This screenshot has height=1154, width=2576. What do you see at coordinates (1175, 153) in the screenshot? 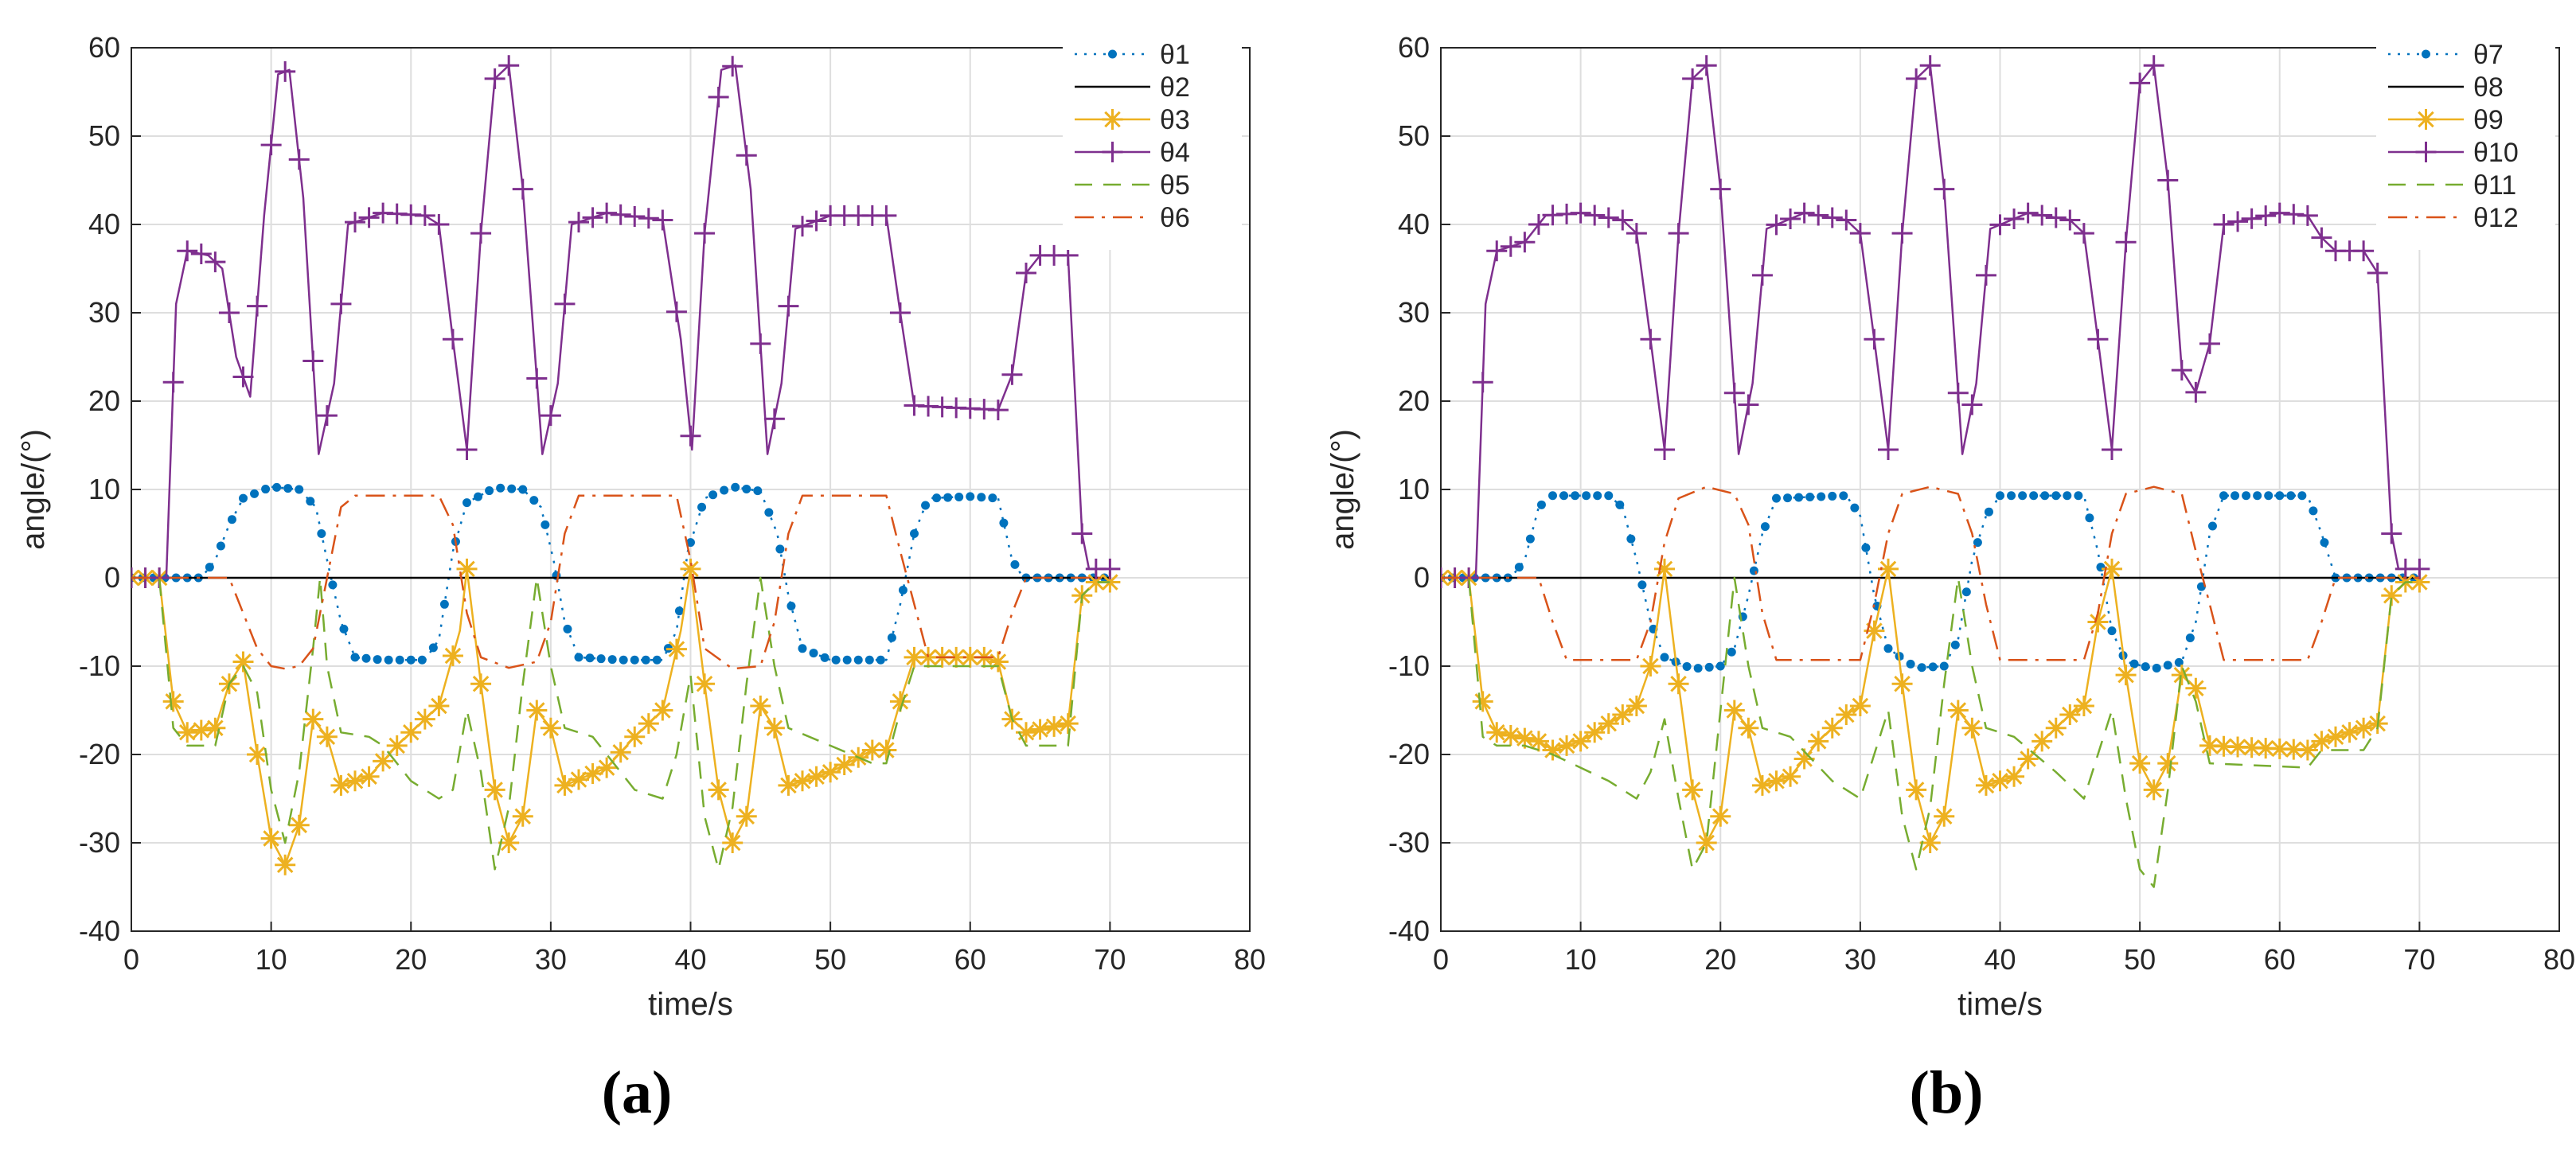
I see `legend-label-θ4: θ4` at bounding box center [1175, 153].